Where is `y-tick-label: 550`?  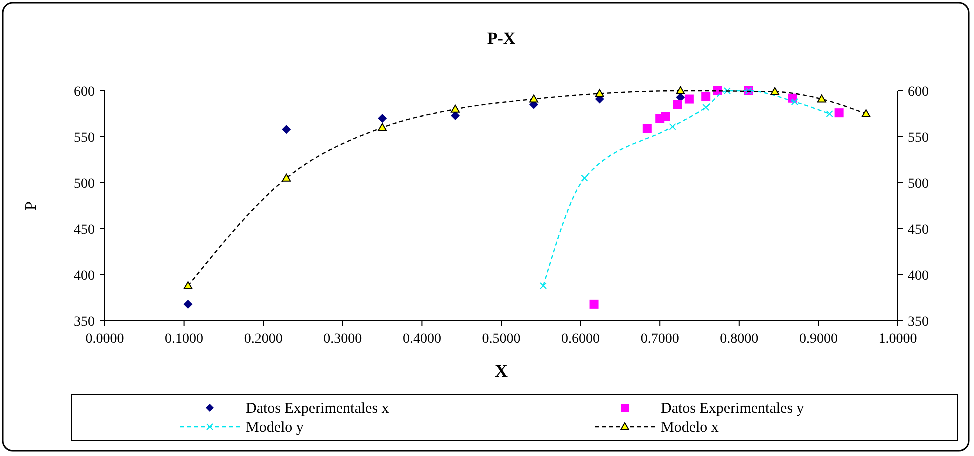 y-tick-label: 550 is located at coordinates (84, 138).